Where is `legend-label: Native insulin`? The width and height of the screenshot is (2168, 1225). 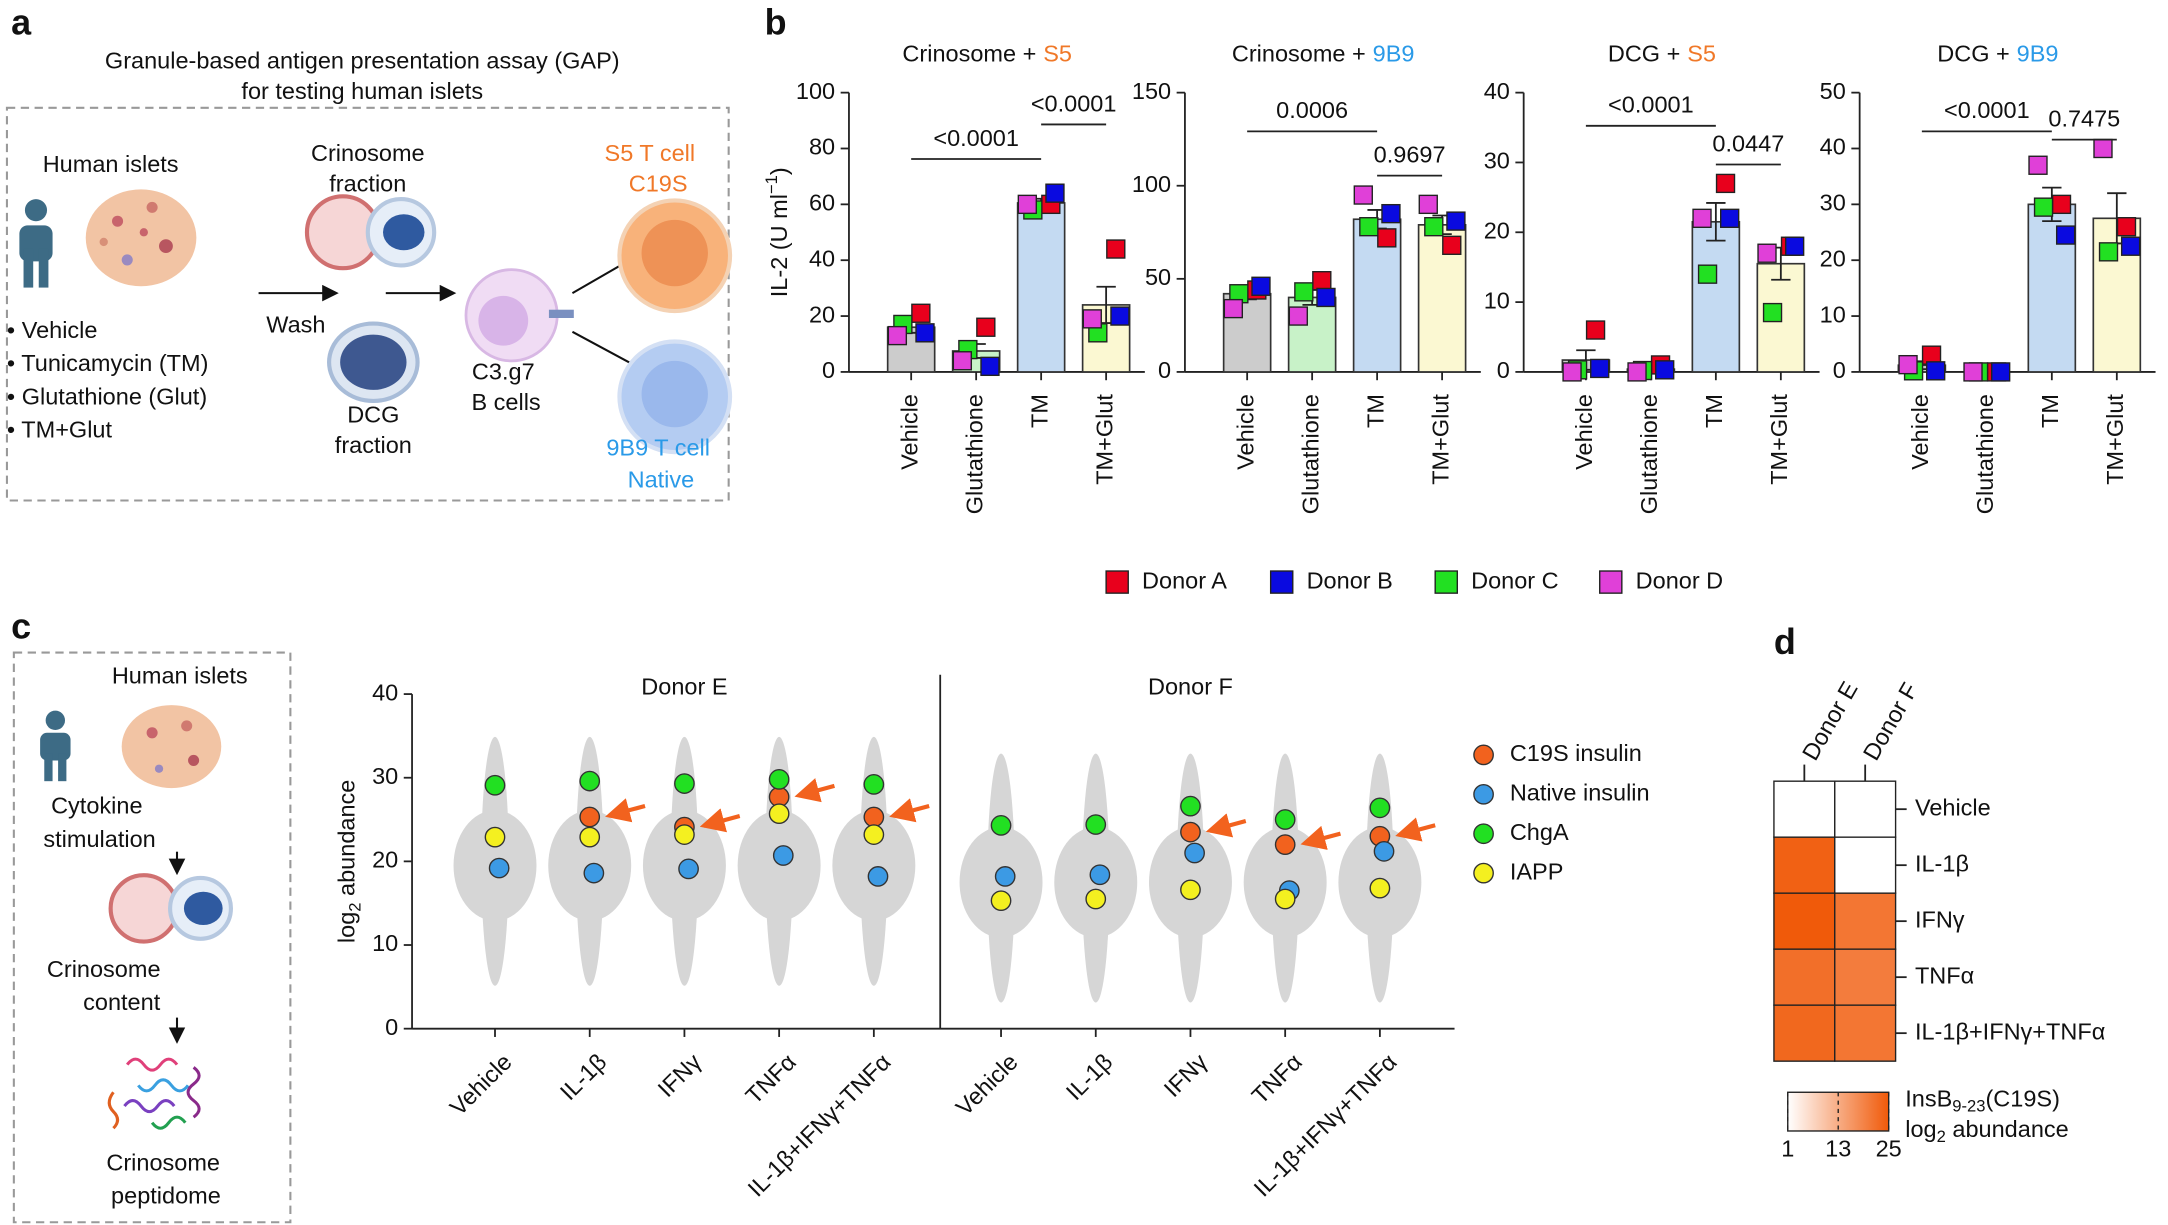 legend-label: Native insulin is located at coordinates (1580, 793).